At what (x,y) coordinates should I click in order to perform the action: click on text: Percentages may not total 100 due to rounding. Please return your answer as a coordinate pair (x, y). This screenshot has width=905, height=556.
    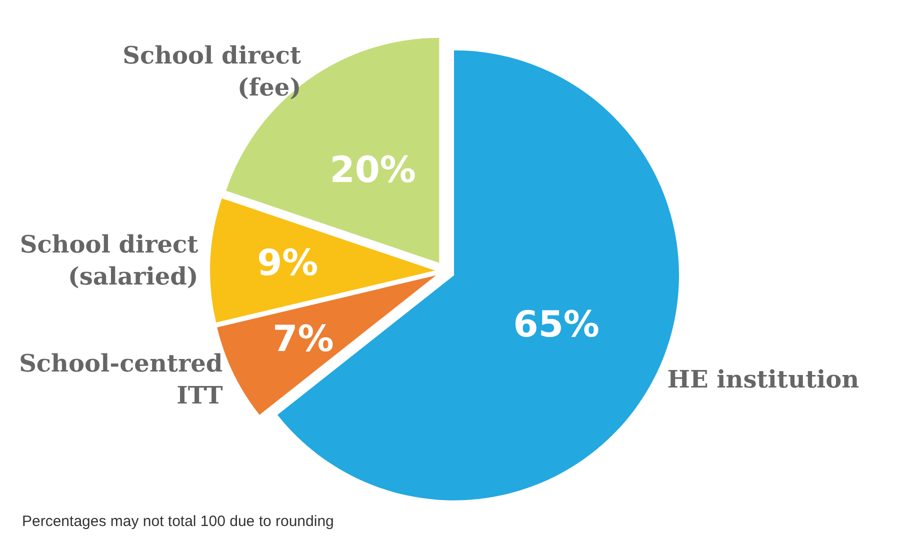
    Looking at the image, I should click on (178, 521).